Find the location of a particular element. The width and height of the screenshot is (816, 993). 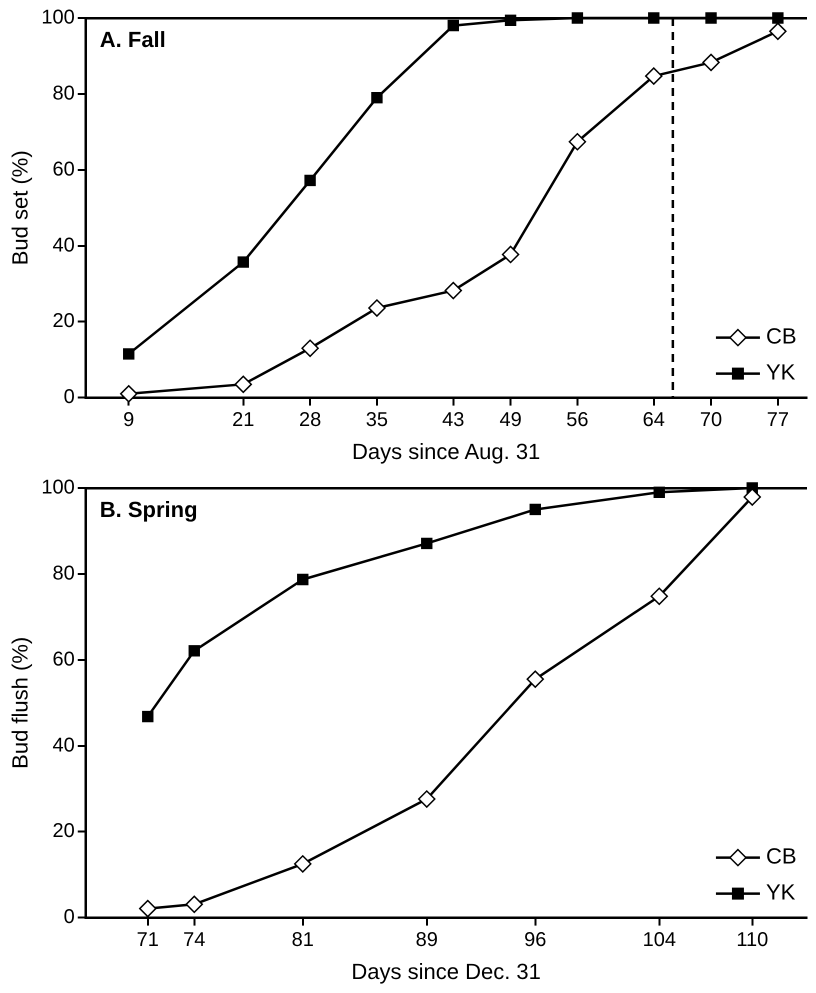

x-tick-label: 77 is located at coordinates (777, 420).